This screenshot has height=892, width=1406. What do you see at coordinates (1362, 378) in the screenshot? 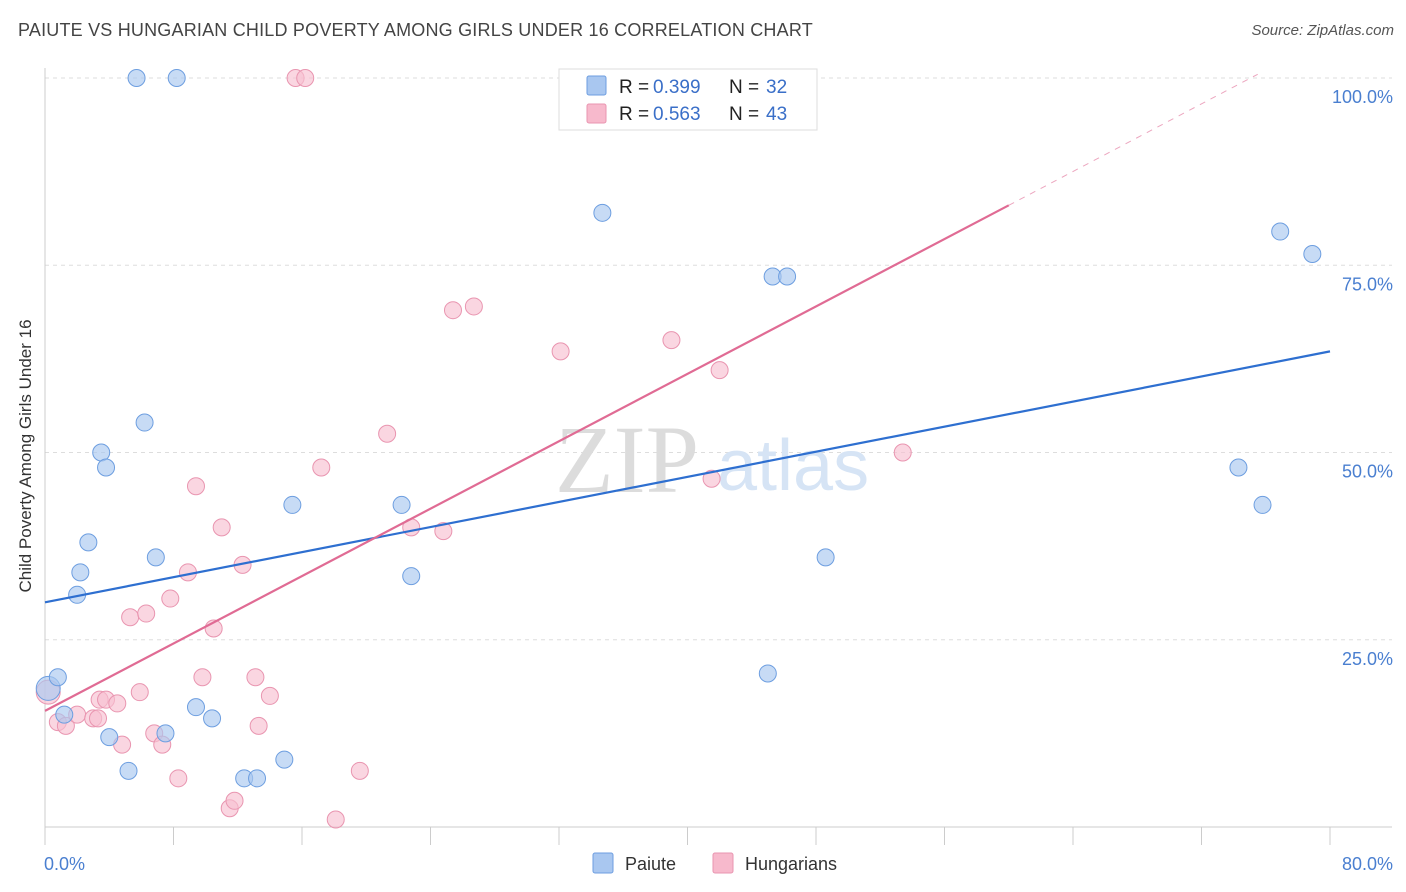
I see `y-tick-labels: 25.0% 50.0% 75.0% 100.0%` at bounding box center [1362, 378].